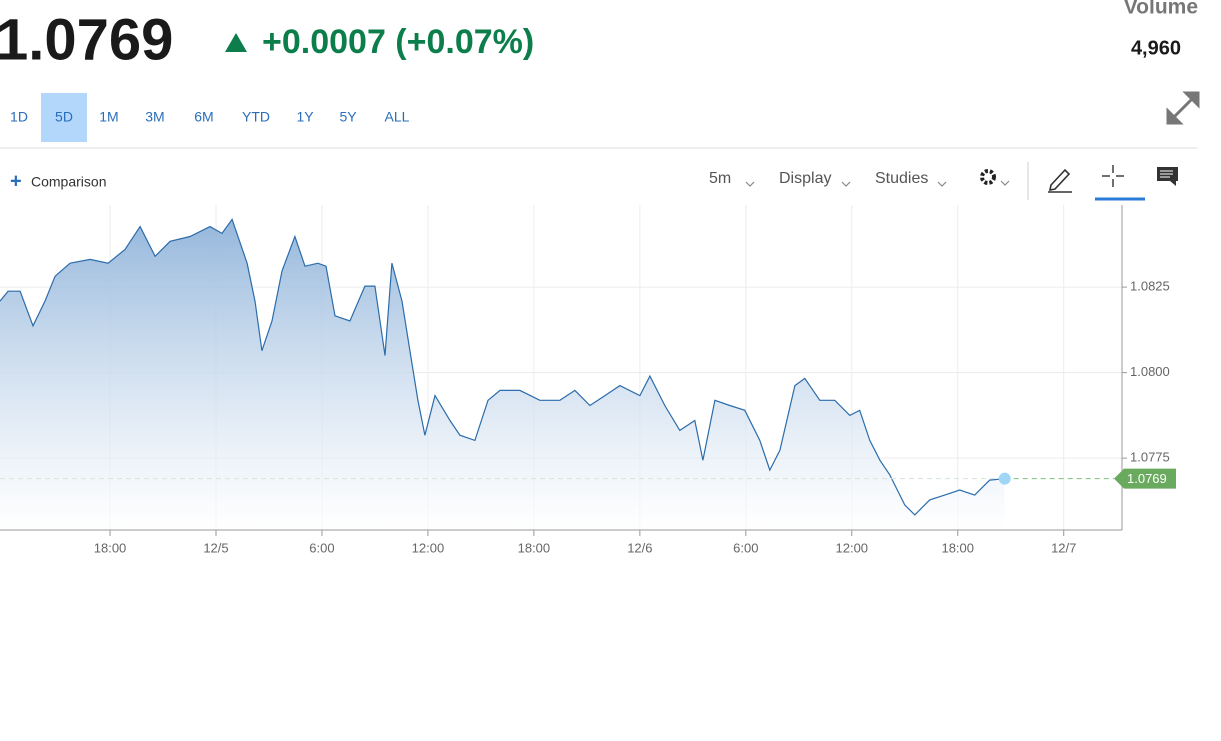 This screenshot has height=741, width=1221. I want to click on settings-icon, so click(988, 177).